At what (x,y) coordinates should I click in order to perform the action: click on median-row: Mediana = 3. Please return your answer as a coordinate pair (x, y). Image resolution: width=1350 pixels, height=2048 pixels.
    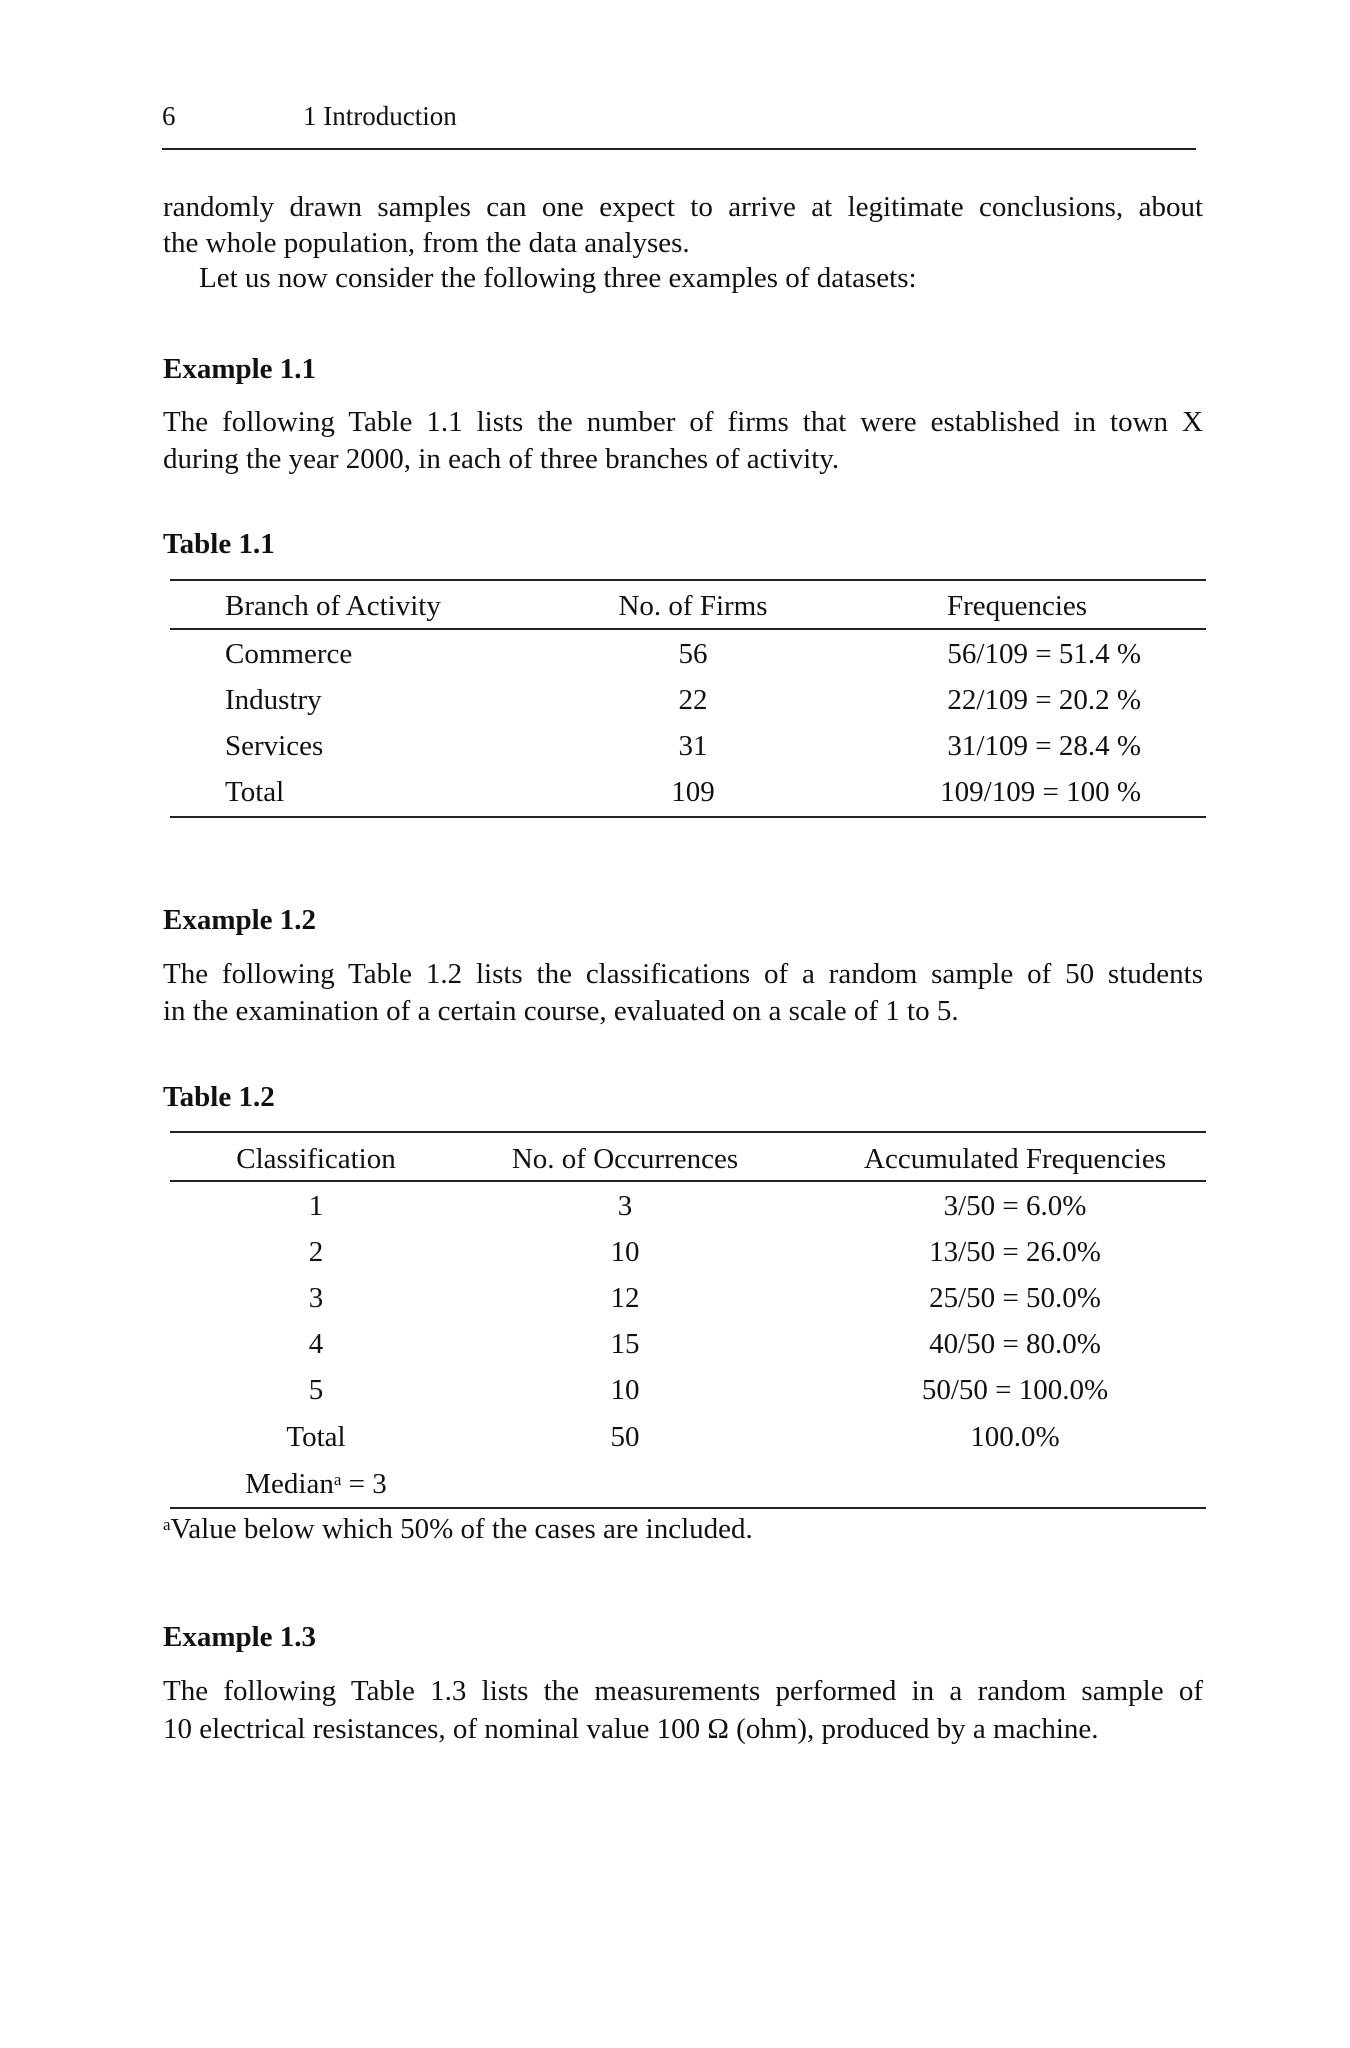
    Looking at the image, I should click on (316, 1484).